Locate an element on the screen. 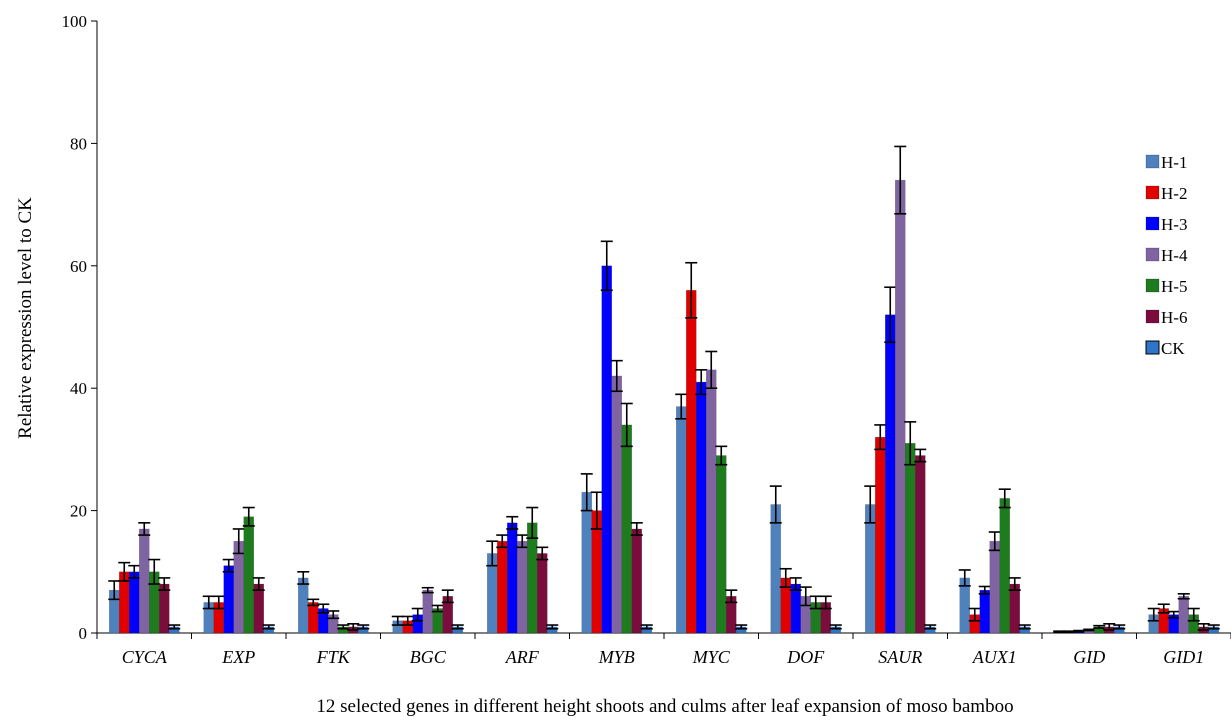 Image resolution: width=1231 pixels, height=726 pixels. x-tick-label: GID1 is located at coordinates (1183, 657).